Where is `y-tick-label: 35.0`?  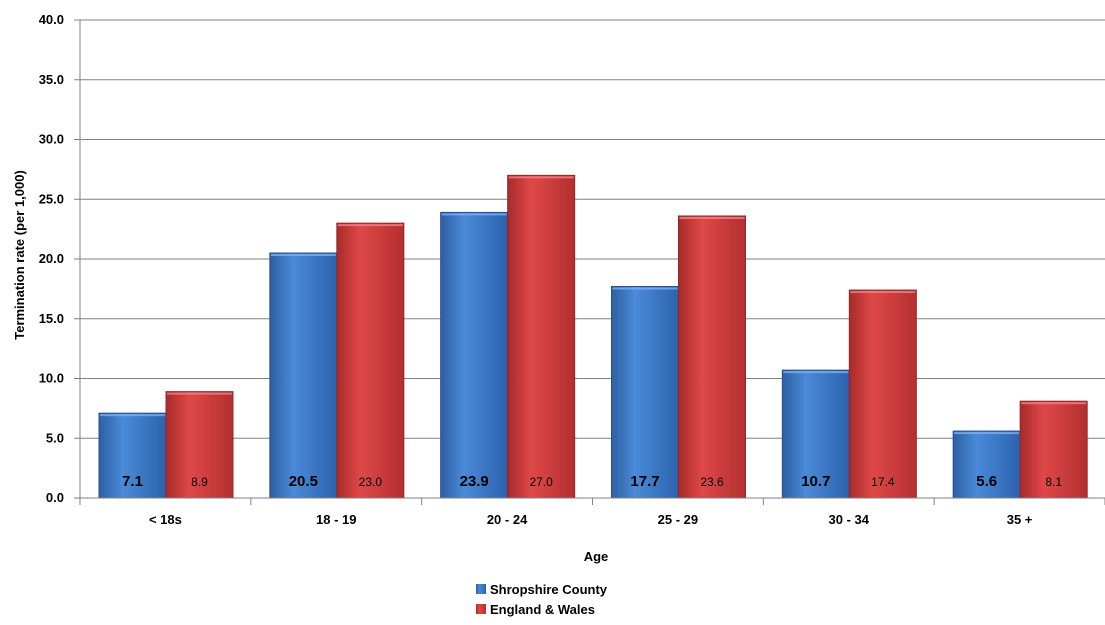 y-tick-label: 35.0 is located at coordinates (51, 79).